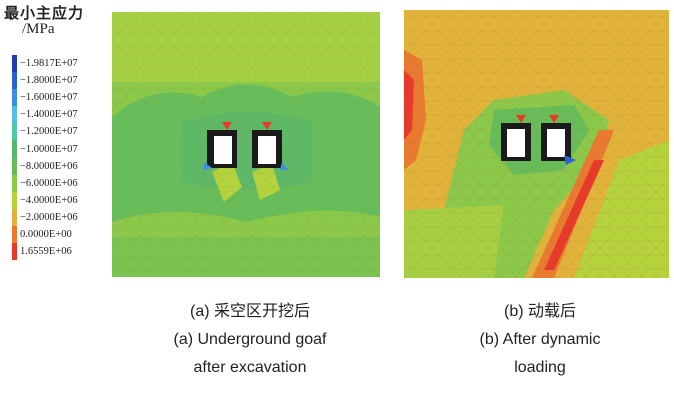  What do you see at coordinates (49, 217) in the screenshot?
I see `legend-label: −2.0000E+06` at bounding box center [49, 217].